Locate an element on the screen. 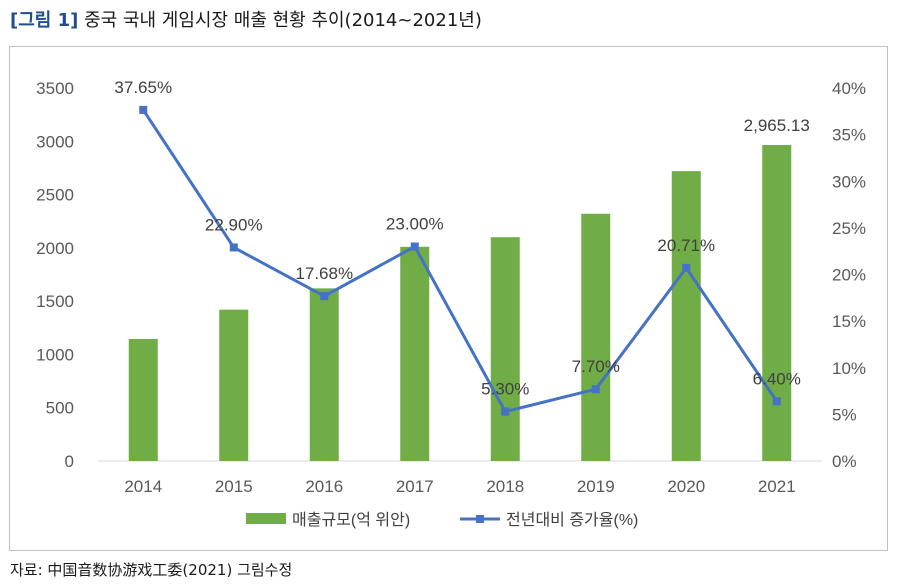 The image size is (897, 585). figure-label: [그림 1] is located at coordinates (44, 20).